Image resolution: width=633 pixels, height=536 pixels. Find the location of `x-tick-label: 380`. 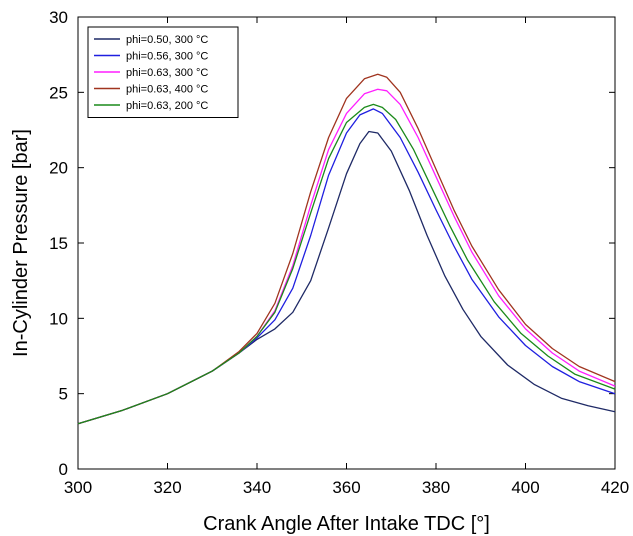

x-tick-label: 380 is located at coordinates (436, 487).